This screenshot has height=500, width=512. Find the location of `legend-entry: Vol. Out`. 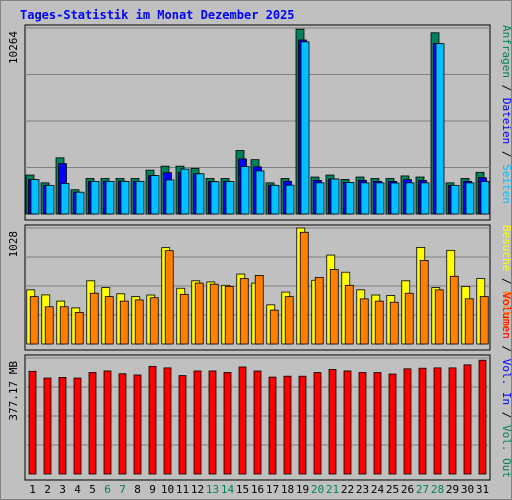

legend-entry: Vol. Out is located at coordinates (506, 451).